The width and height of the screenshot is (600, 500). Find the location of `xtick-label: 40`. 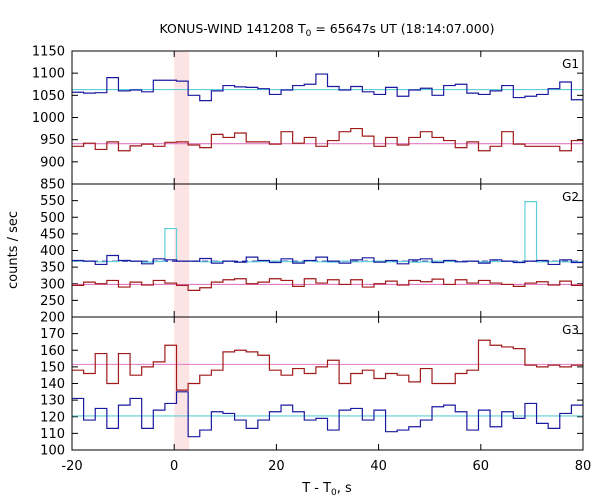

xtick-label: 40 is located at coordinates (378, 466).